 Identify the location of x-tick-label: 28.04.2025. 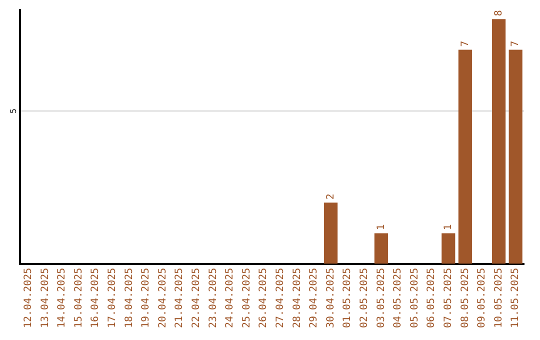
(297, 298).